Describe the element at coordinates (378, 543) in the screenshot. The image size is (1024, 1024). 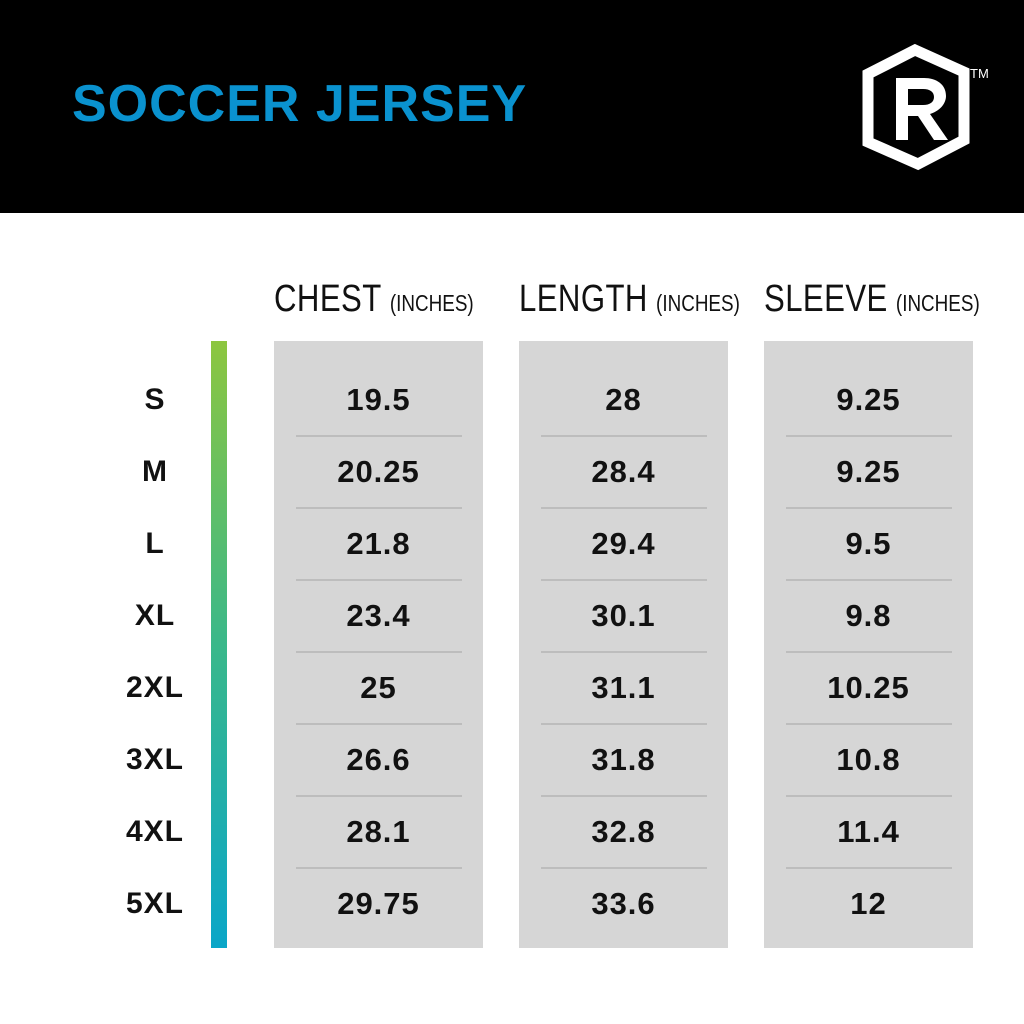
I see `chest-cell: 21.8` at that location.